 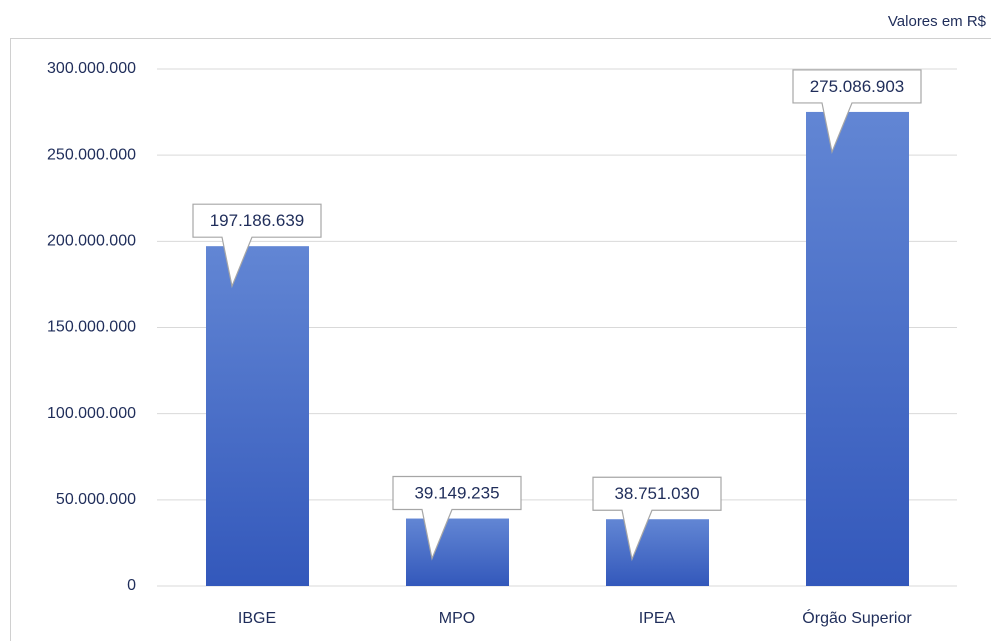 What do you see at coordinates (857, 86) in the screenshot?
I see `data-label: 275.086.903` at bounding box center [857, 86].